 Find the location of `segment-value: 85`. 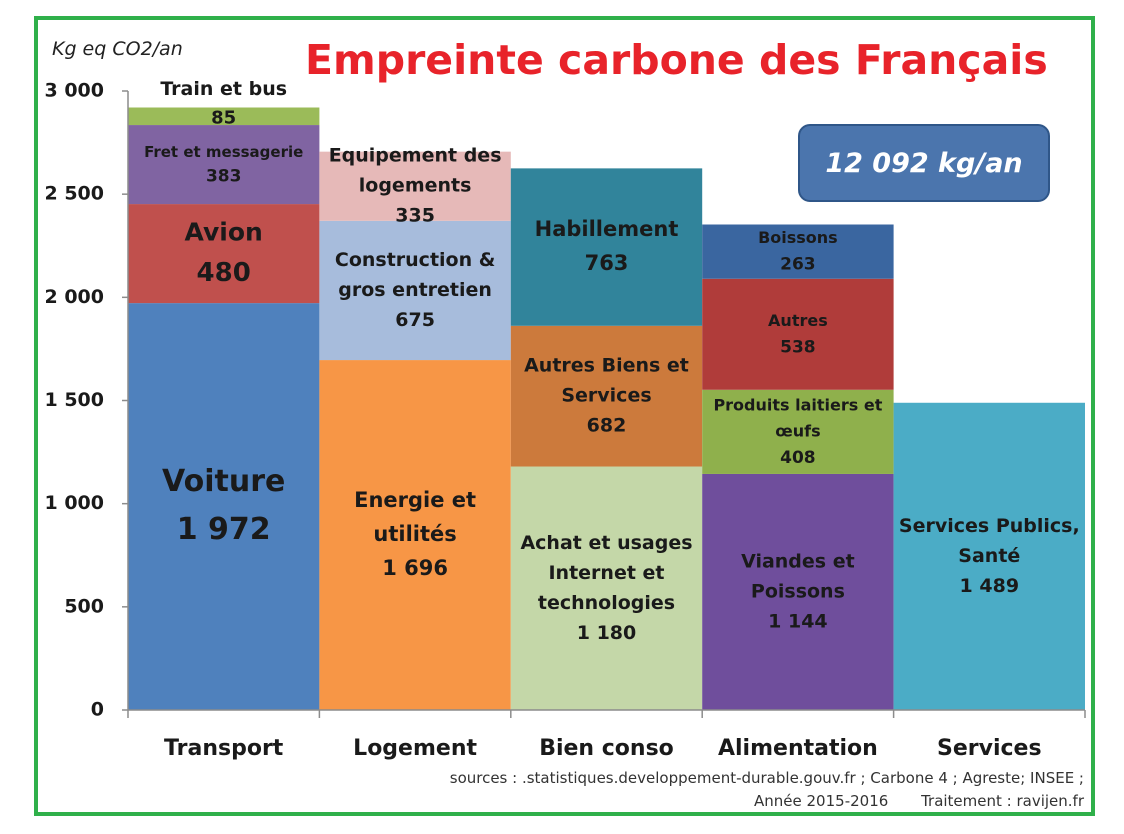

segment-value: 85 is located at coordinates (223, 117).